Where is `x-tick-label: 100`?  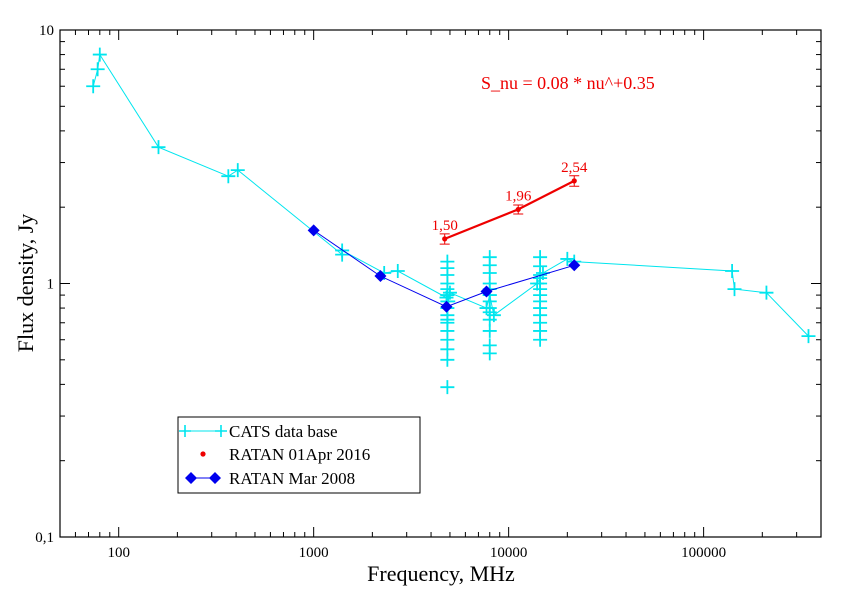
x-tick-label: 100 is located at coordinates (118, 553).